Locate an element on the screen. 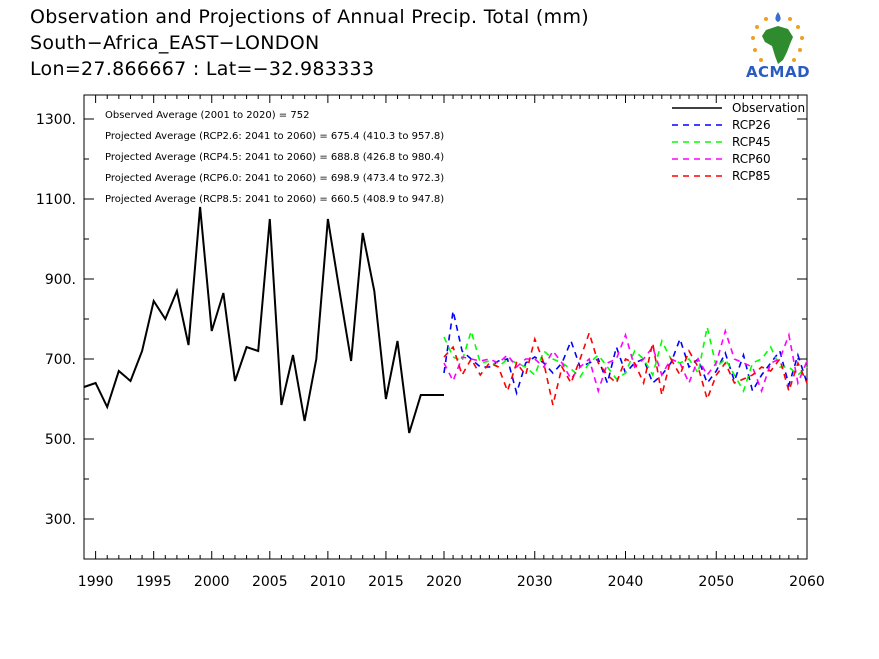 This screenshot has width=879, height=659. x-tick-label: 2060 is located at coordinates (807, 582).